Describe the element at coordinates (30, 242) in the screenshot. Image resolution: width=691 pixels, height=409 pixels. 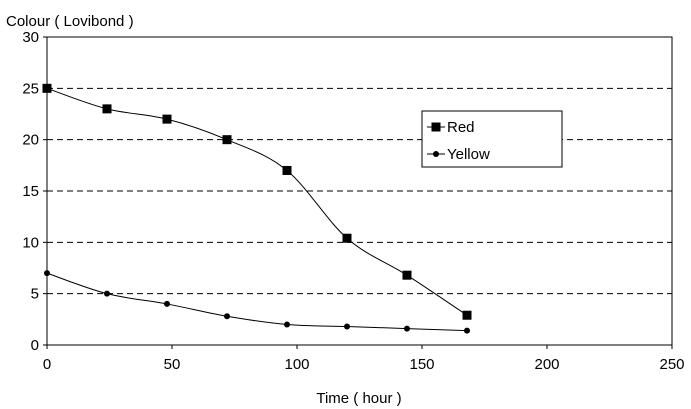
I see `y-tick-label-10: 10` at that location.